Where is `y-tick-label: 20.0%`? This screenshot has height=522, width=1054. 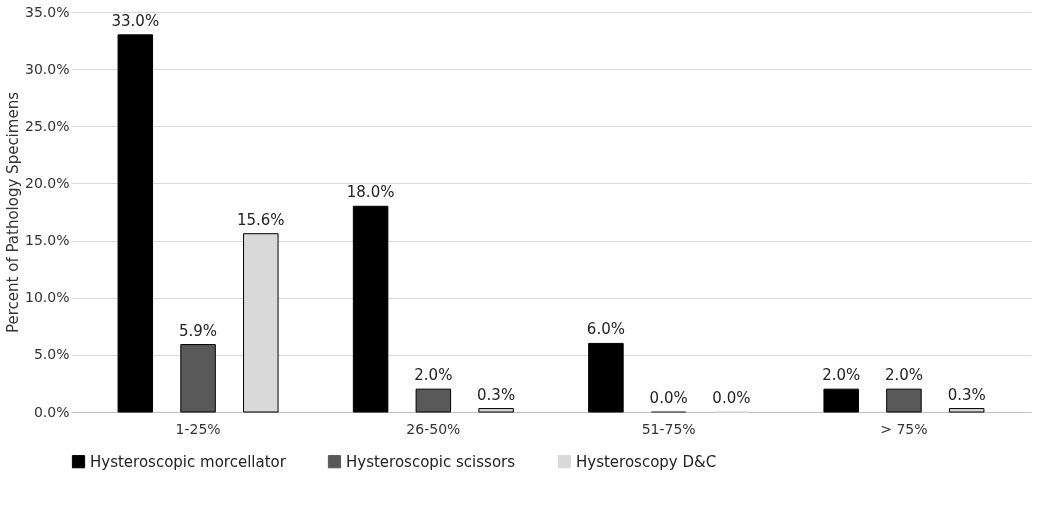 y-tick-label: 20.0% is located at coordinates (47, 182).